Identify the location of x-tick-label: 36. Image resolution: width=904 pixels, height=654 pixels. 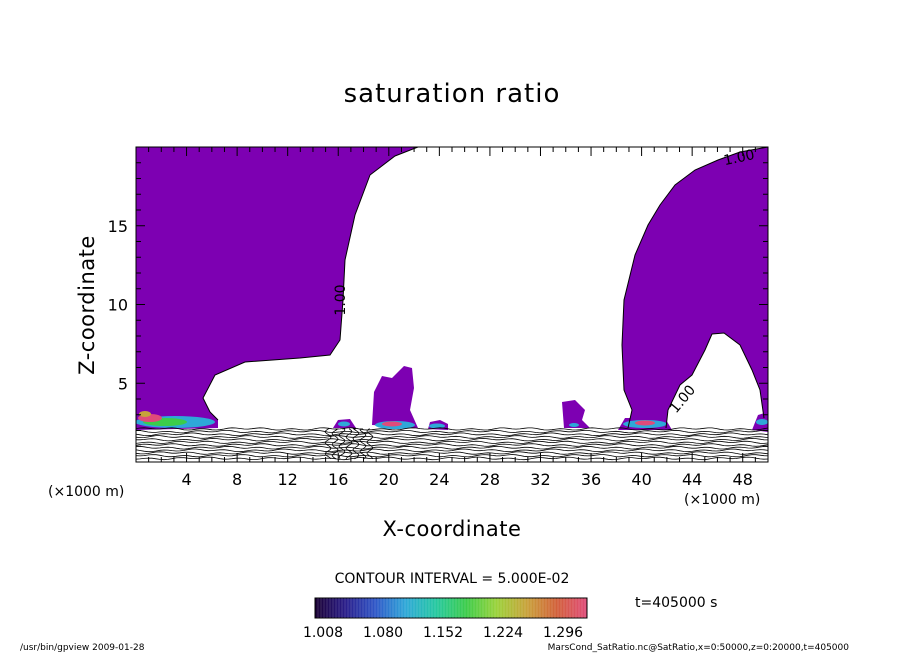
(591, 479).